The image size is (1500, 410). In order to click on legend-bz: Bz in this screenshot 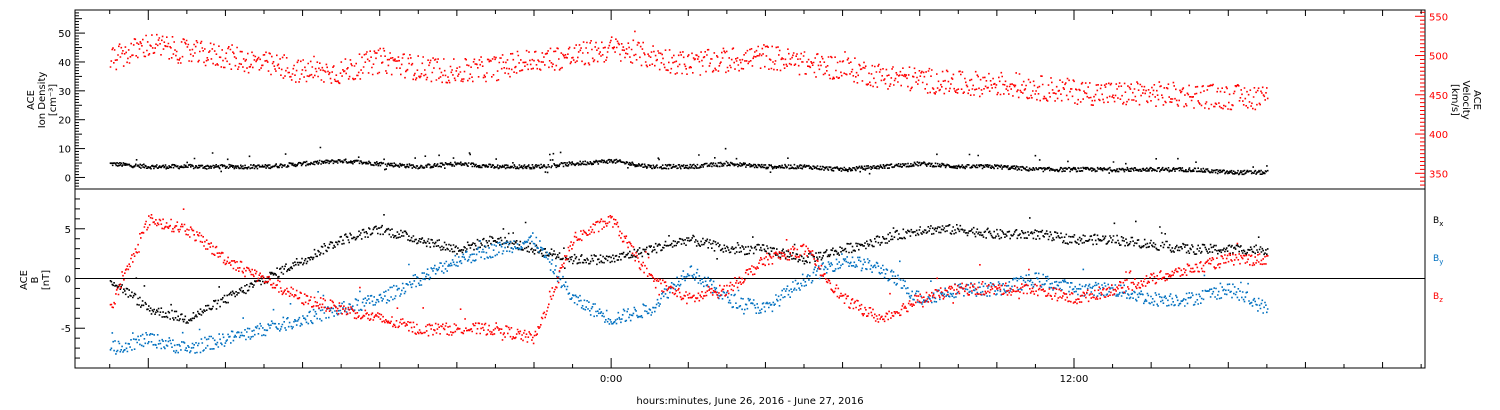, I will do `click(1438, 298)`.